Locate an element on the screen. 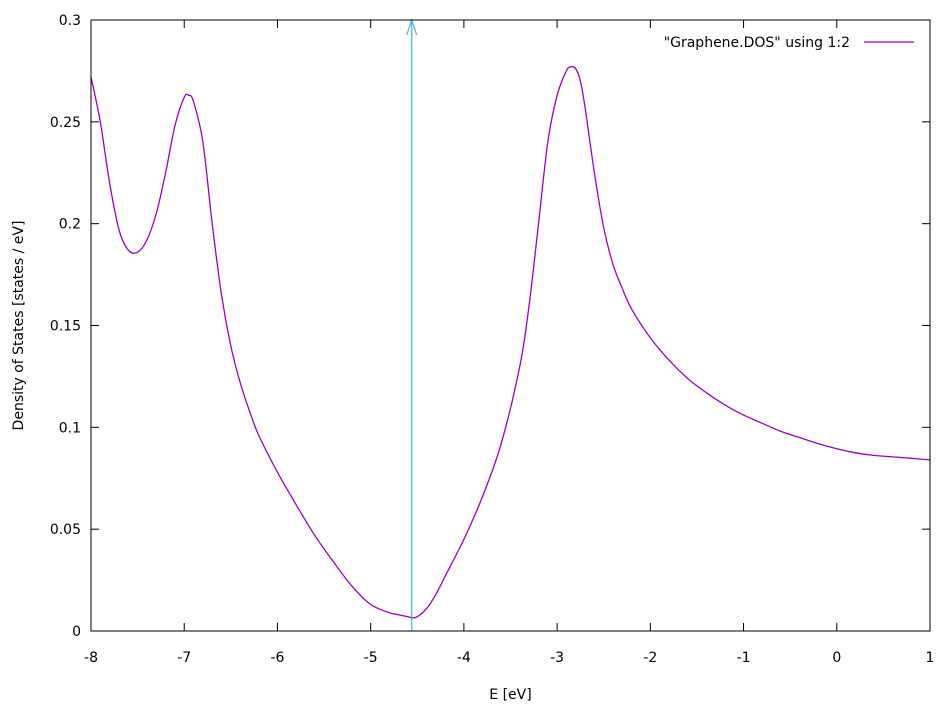 This screenshot has height=709, width=948. x-tick-label: -2 is located at coordinates (650, 658).